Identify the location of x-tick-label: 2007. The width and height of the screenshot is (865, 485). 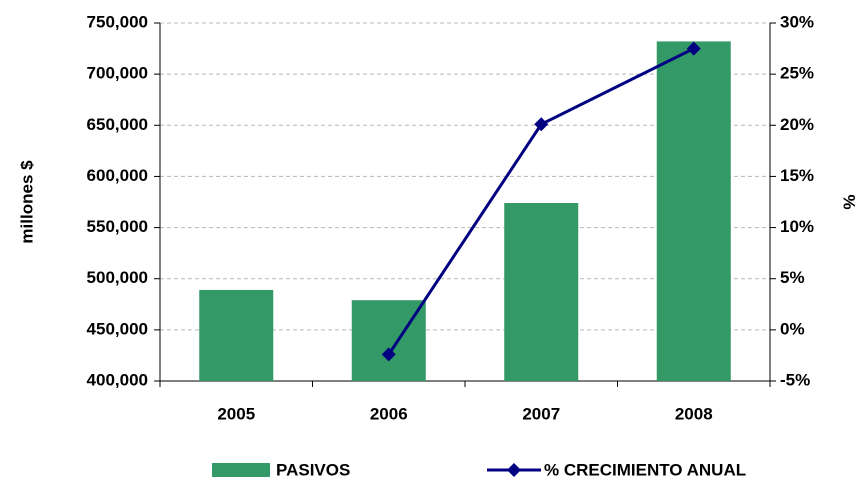
(541, 413).